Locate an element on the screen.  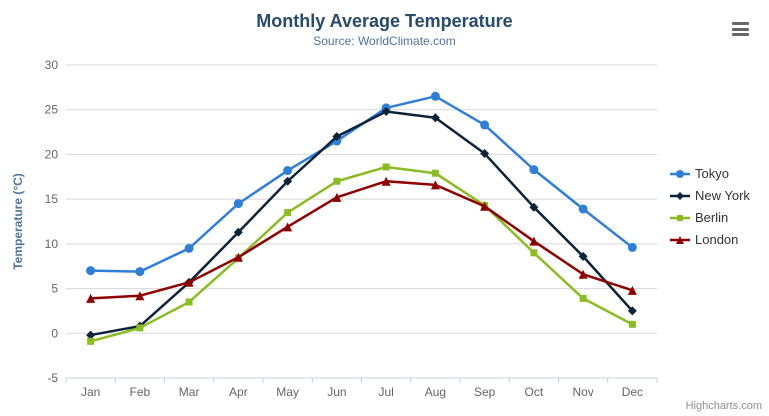
x-axis-label: Dec is located at coordinates (632, 392).